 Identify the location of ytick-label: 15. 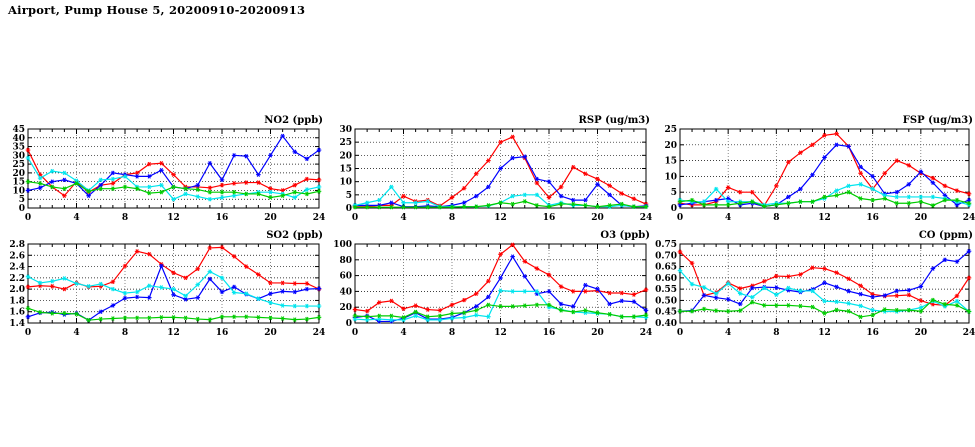
(670, 162).